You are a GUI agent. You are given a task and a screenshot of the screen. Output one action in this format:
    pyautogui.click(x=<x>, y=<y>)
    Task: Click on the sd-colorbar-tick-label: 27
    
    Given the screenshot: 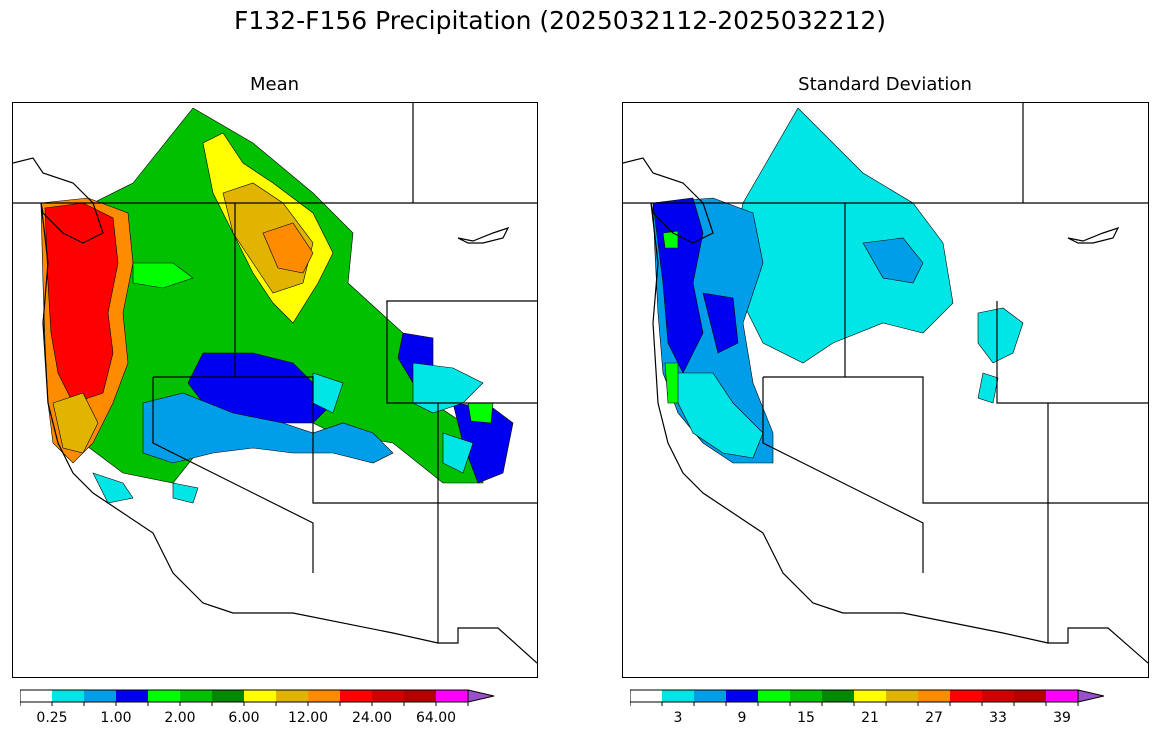 What is the action you would take?
    pyautogui.click(x=934, y=718)
    